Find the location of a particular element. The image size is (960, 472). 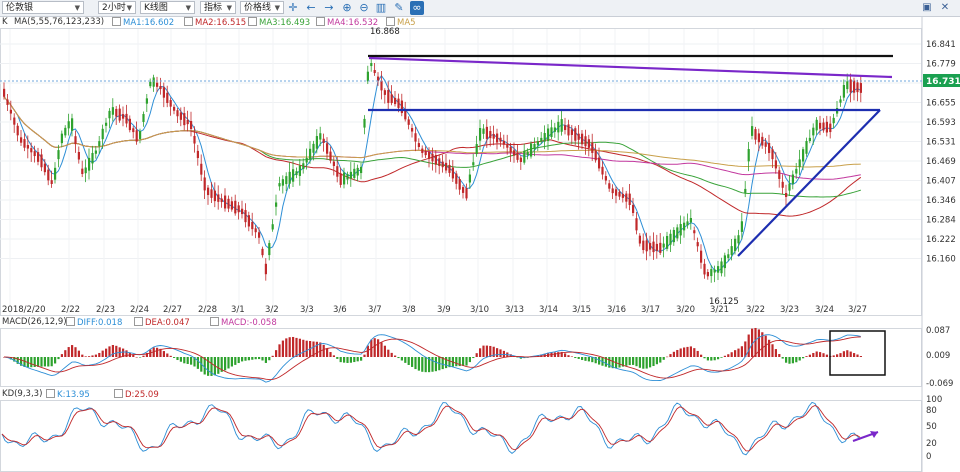

indicator-label: 指标 is located at coordinates (213, 8).